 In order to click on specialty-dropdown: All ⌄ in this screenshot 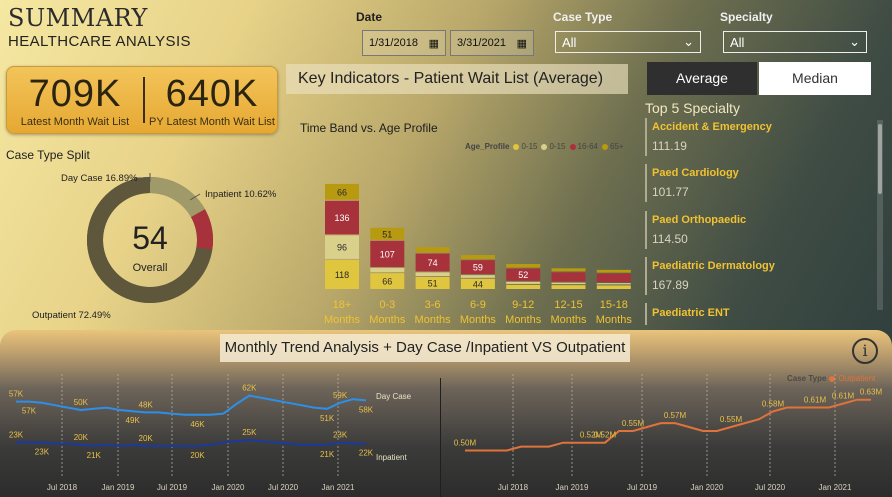, I will do `click(795, 42)`.